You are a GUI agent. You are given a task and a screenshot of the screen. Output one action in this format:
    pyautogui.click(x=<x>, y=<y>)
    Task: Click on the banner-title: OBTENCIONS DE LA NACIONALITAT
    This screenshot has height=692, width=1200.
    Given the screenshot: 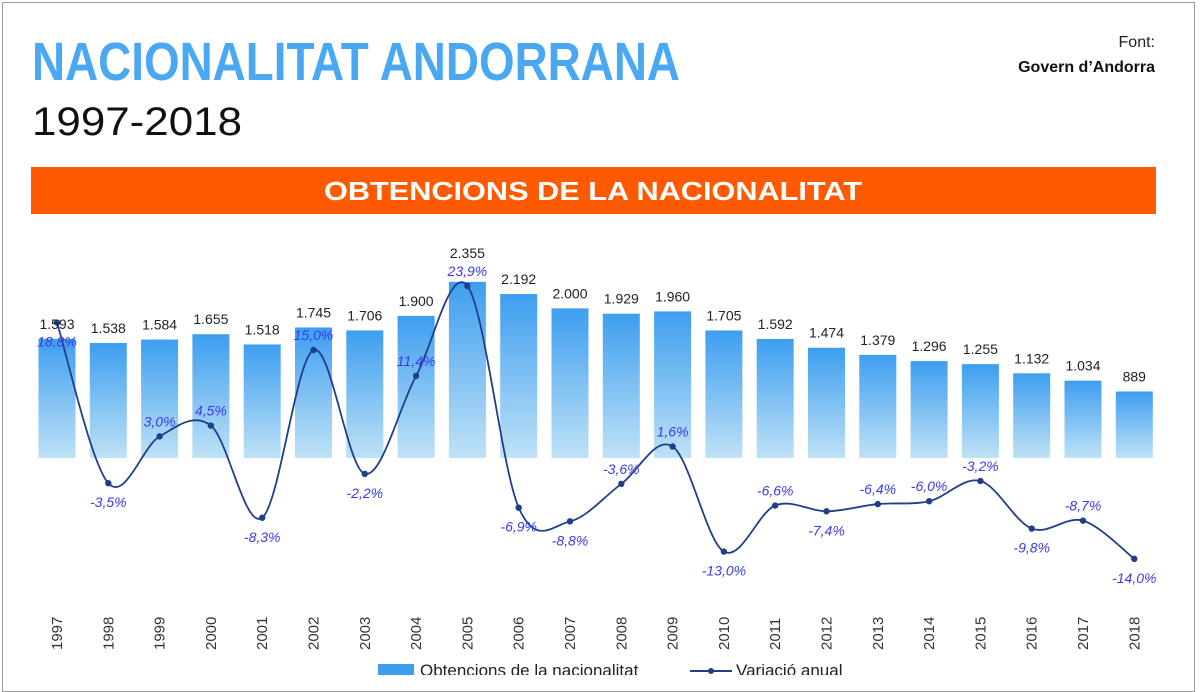 What is the action you would take?
    pyautogui.click(x=593, y=191)
    